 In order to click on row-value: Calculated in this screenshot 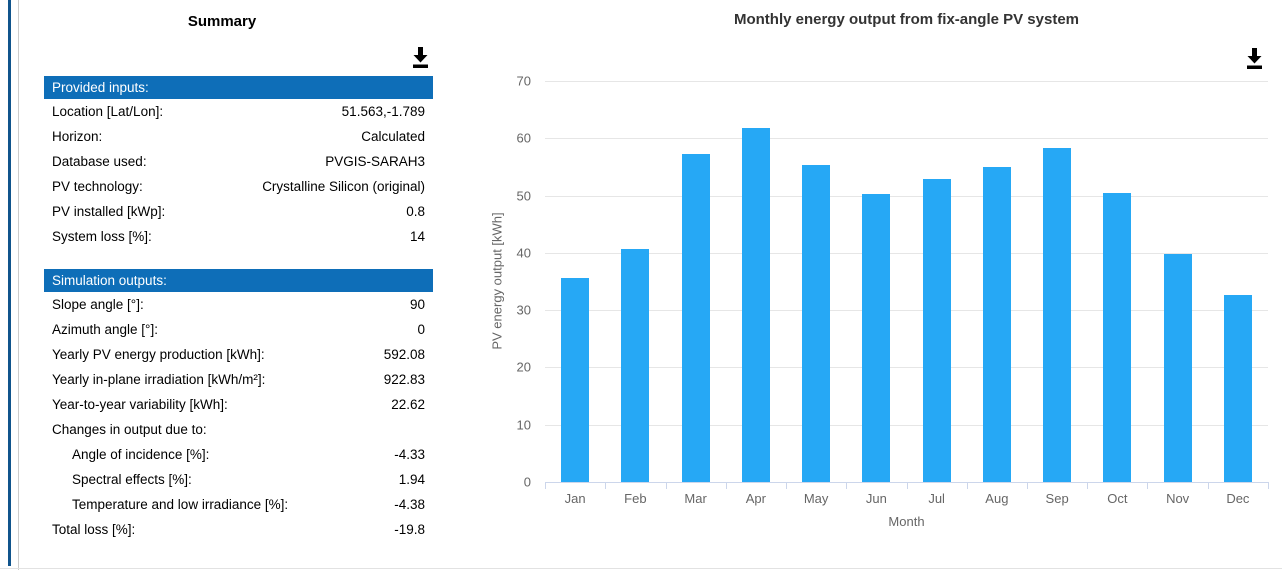, I will do `click(393, 136)`.